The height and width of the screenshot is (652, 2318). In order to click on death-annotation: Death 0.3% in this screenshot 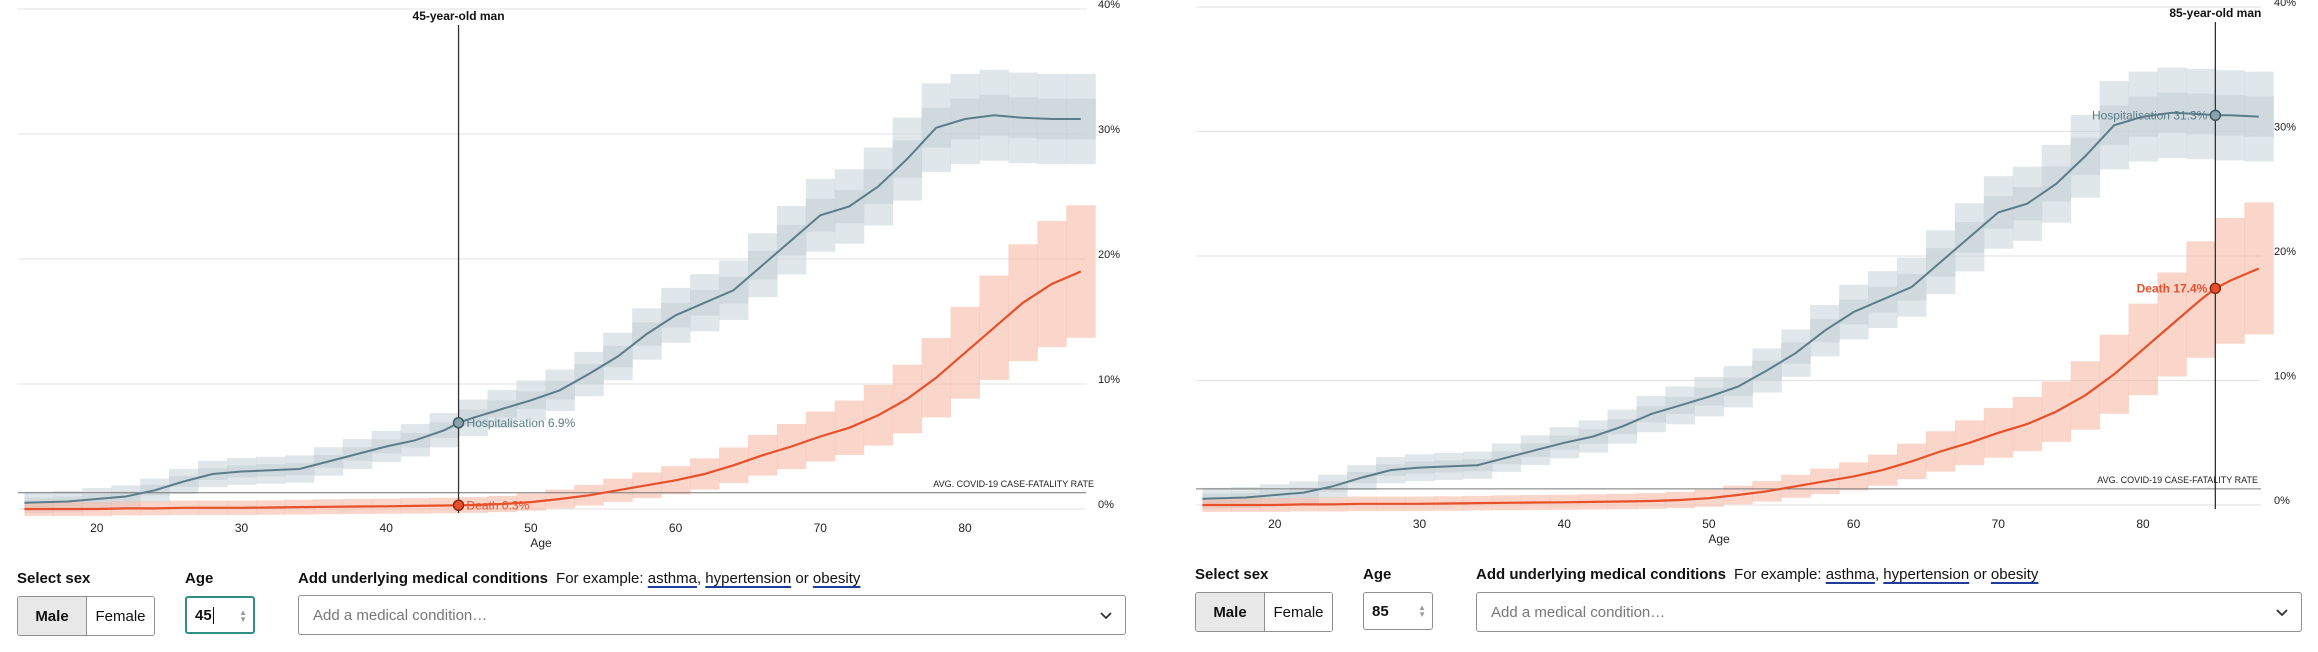, I will do `click(498, 505)`.